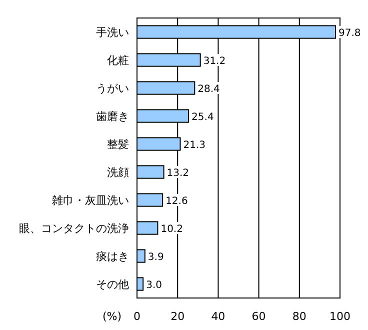  Describe the element at coordinates (209, 89) in the screenshot. I see `data-label: 28.4` at that location.